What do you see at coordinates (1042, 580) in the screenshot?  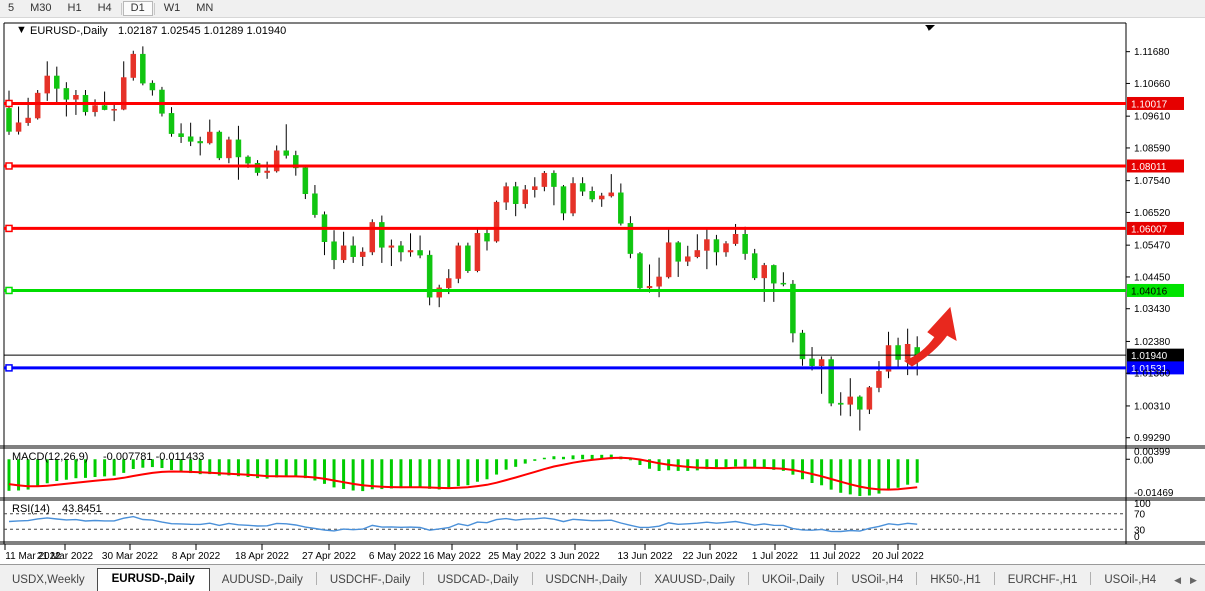 I see `tab-eurchf-h1: EURCHF-,H1` at bounding box center [1042, 580].